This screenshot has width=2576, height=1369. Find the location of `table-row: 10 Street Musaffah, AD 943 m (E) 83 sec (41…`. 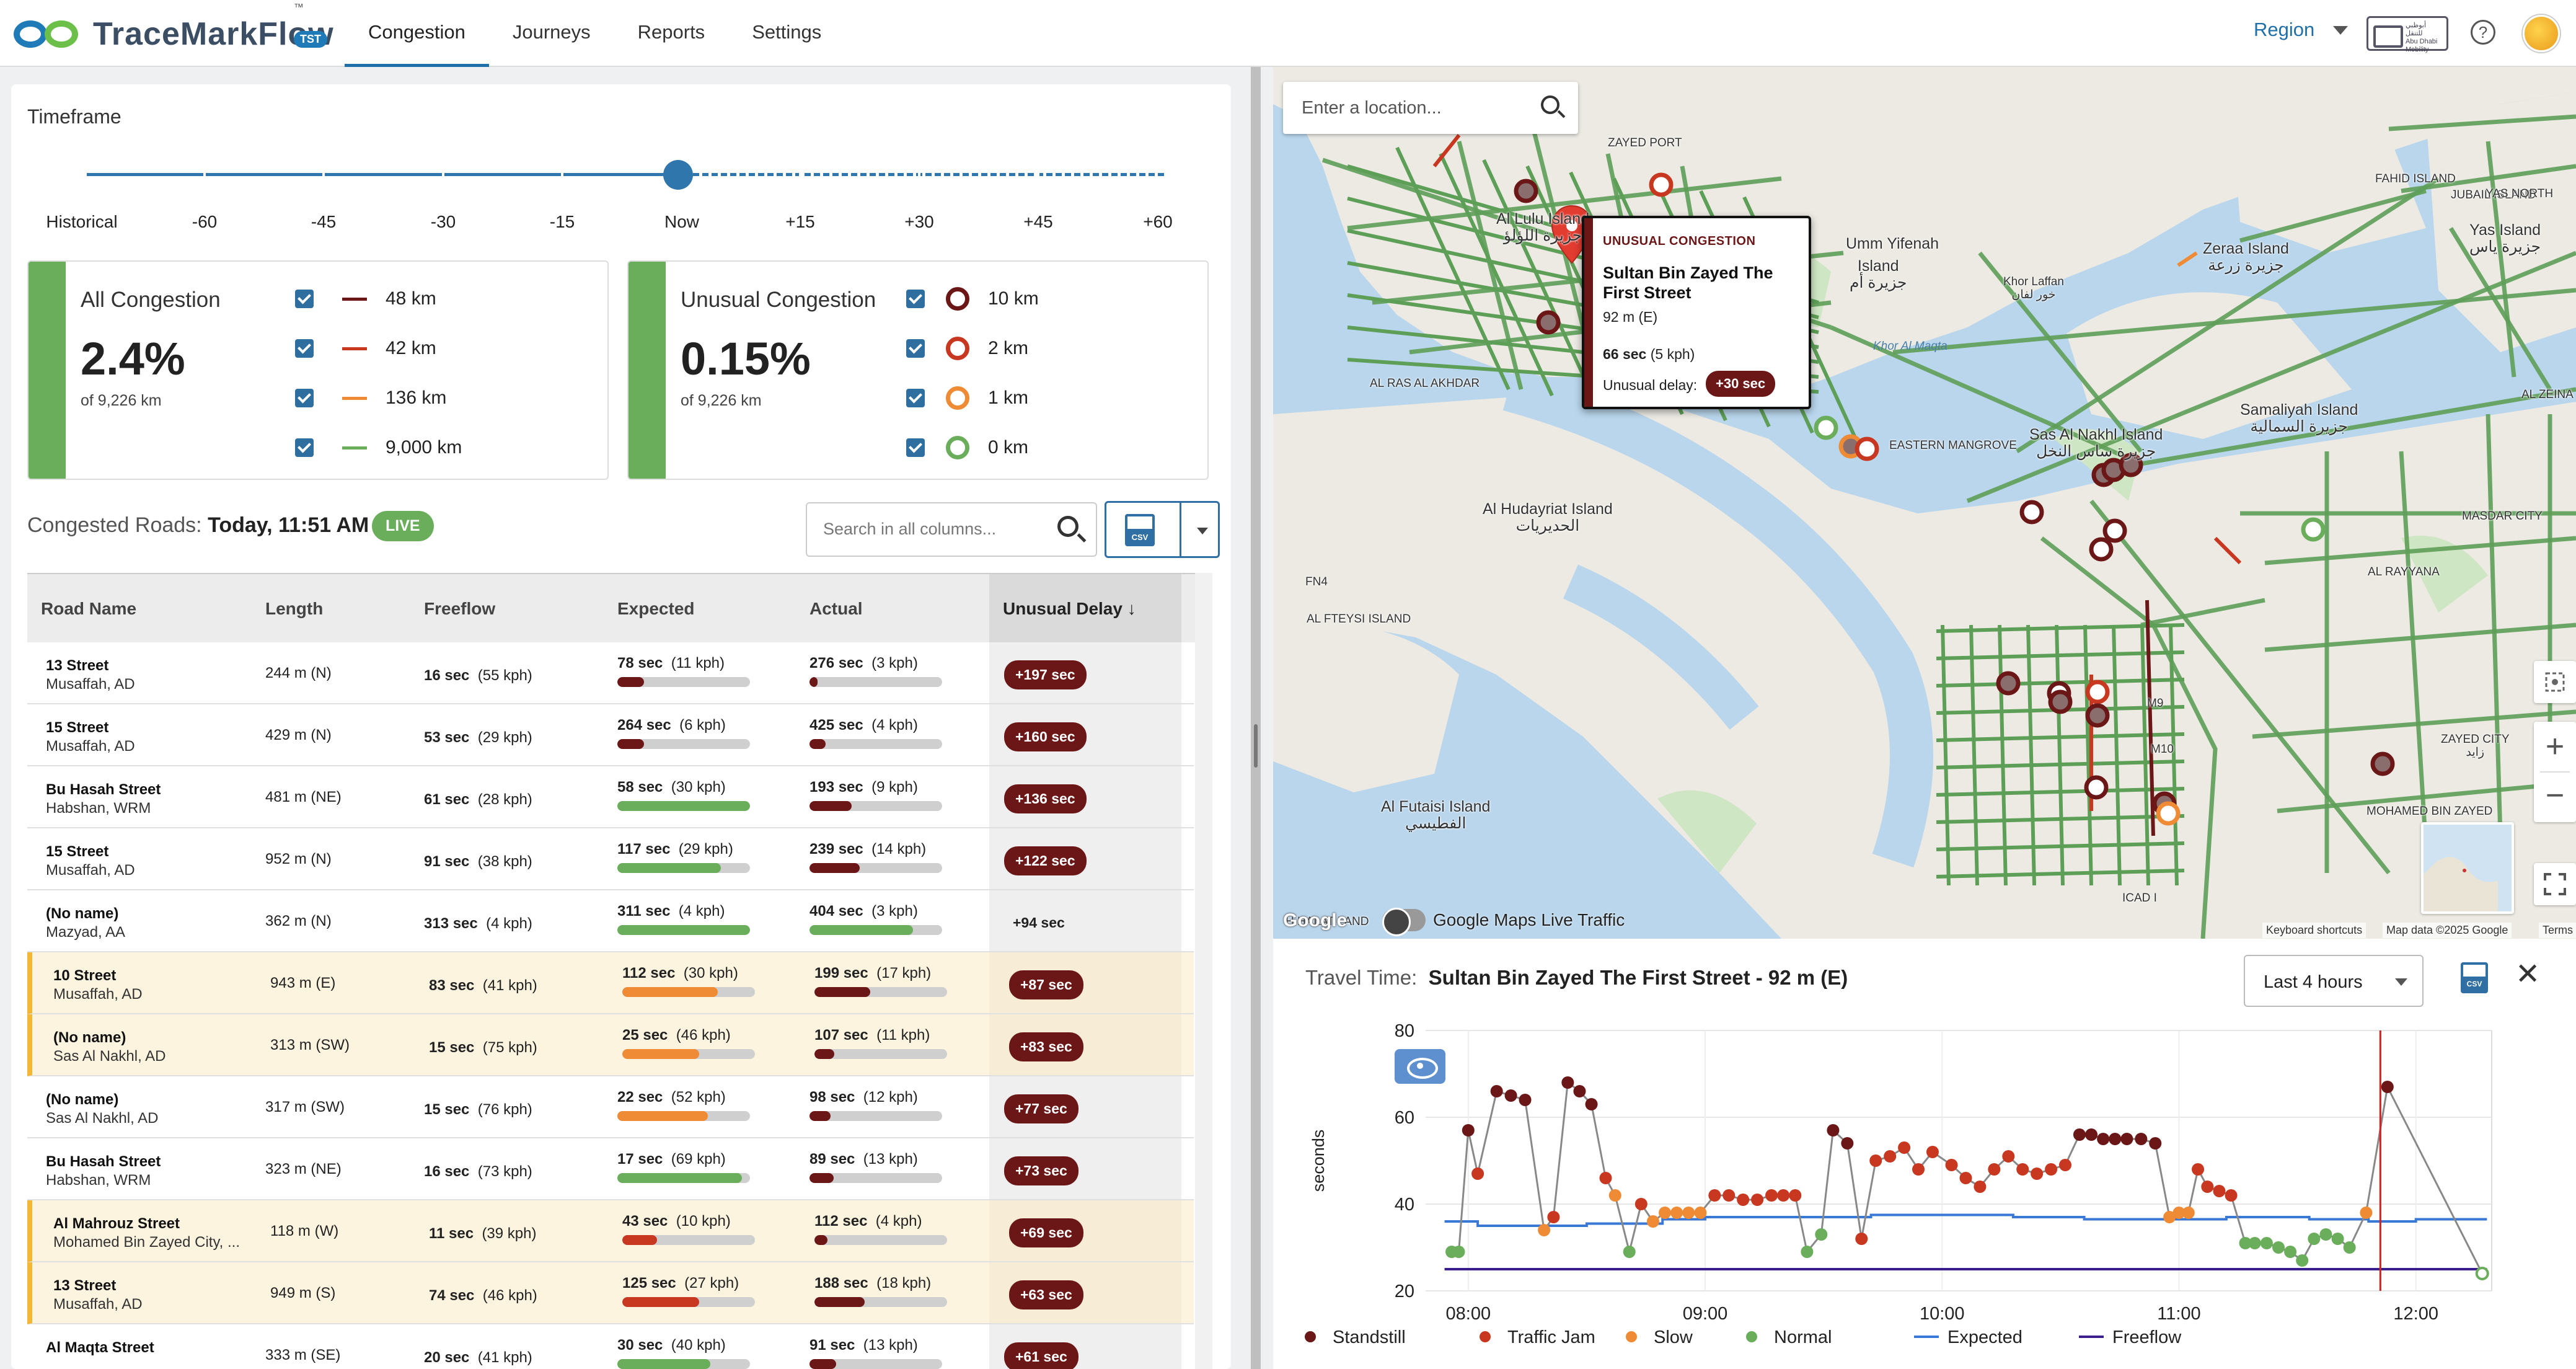

table-row: 10 Street Musaffah, AD 943 m (E) 83 sec (41… is located at coordinates (610, 983).